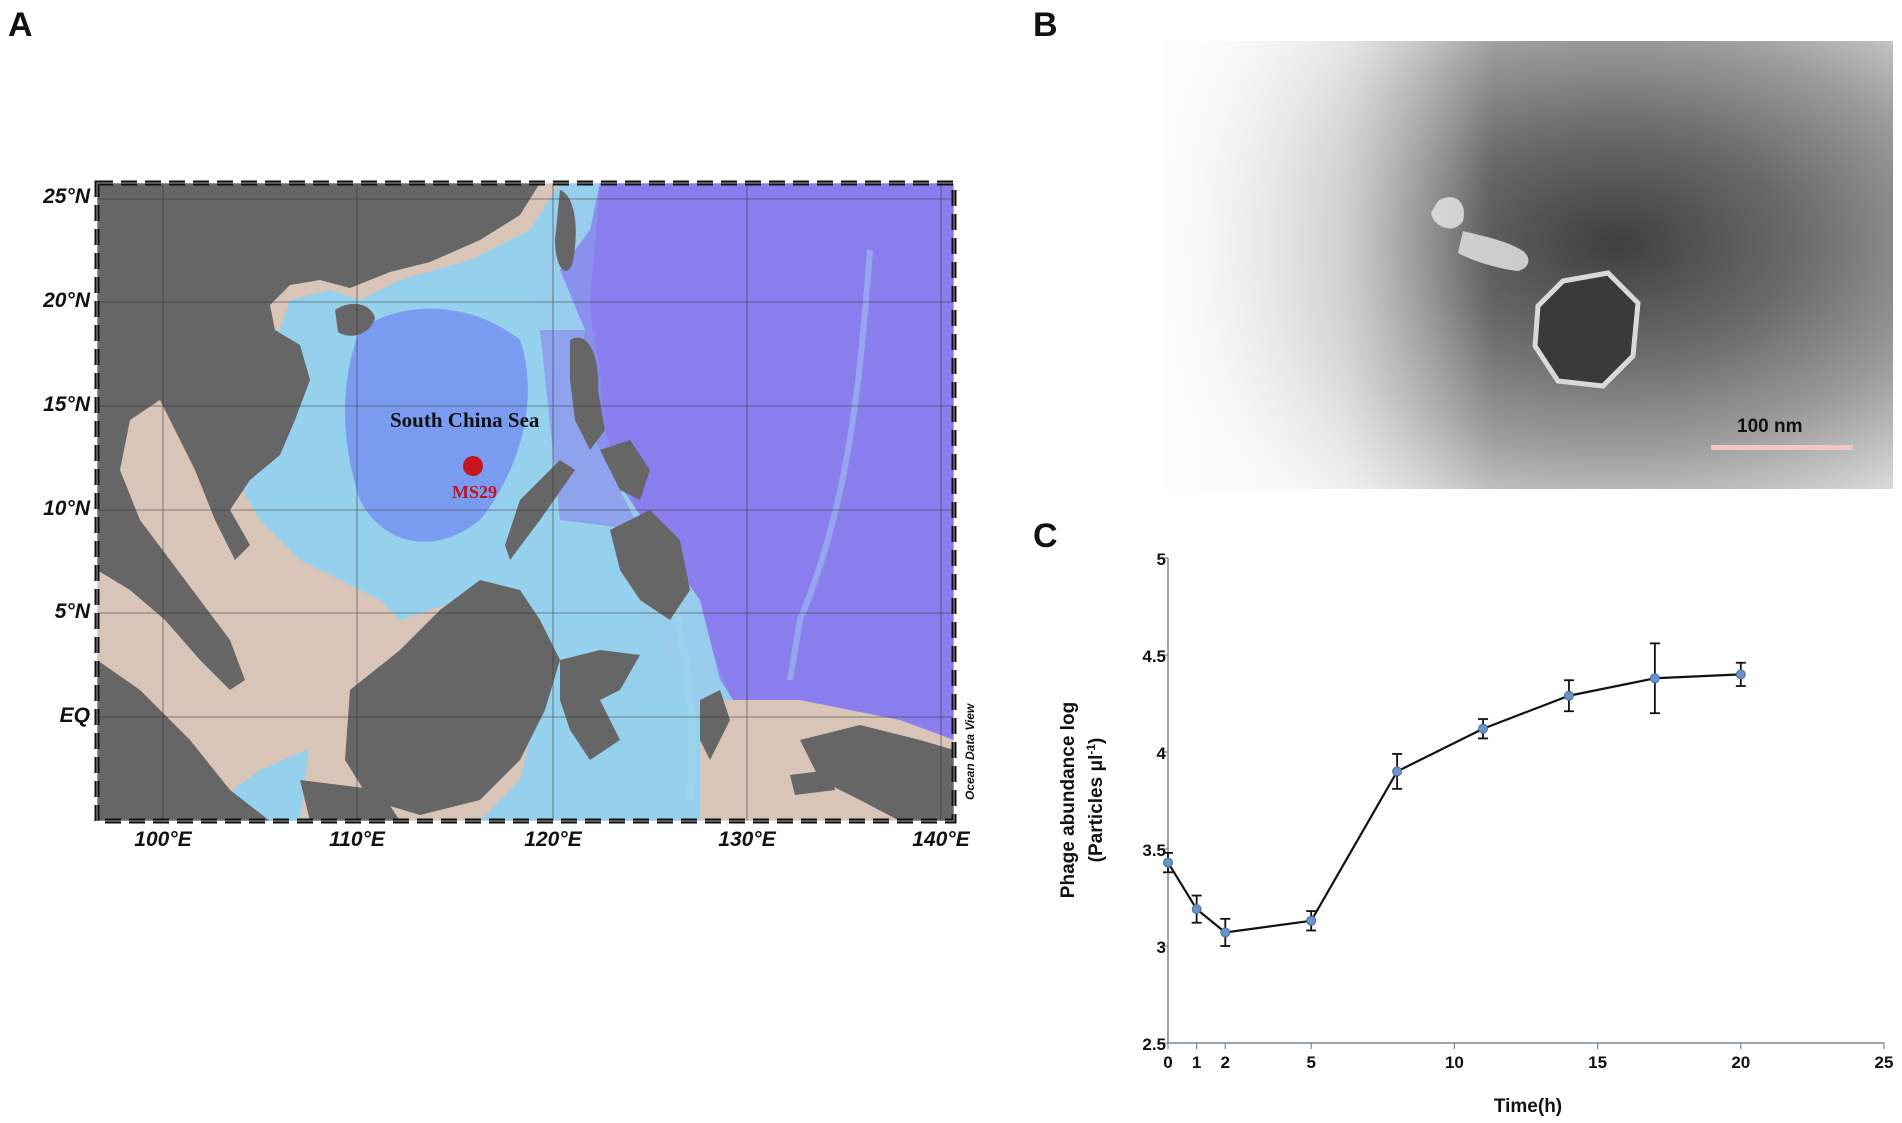 This screenshot has width=1902, height=1123. Describe the element at coordinates (20, 25) in the screenshot. I see `panel-a-label: A` at that location.